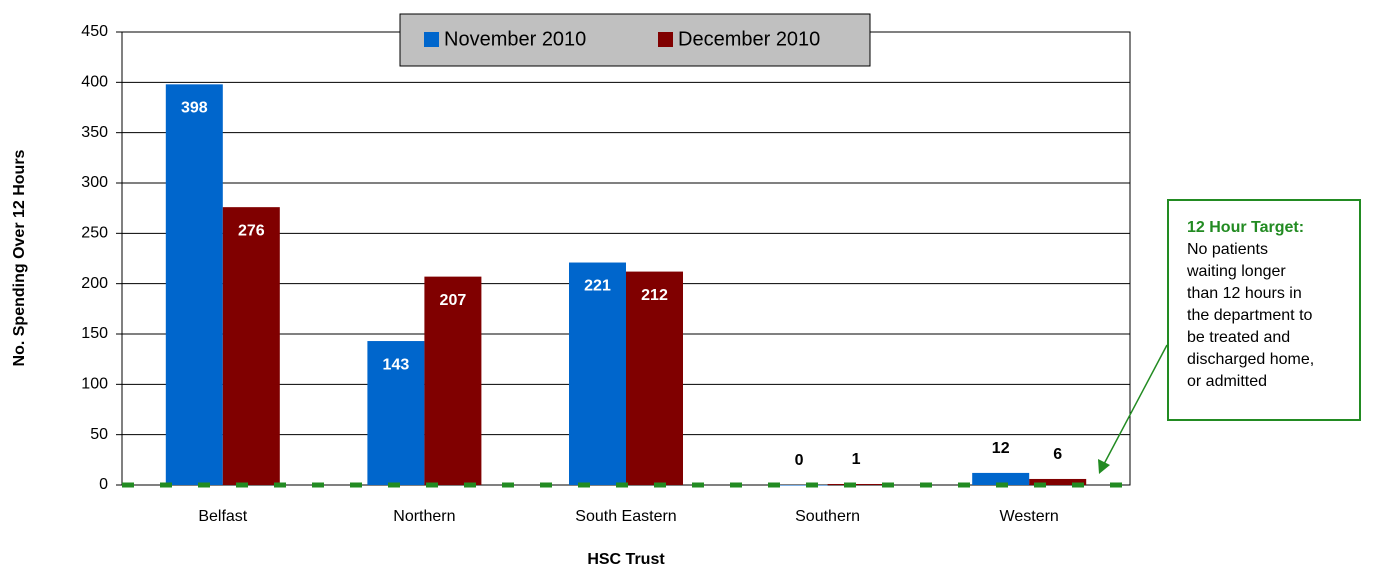 Image resolution: width=1375 pixels, height=569 pixels. What do you see at coordinates (1250, 315) in the screenshot?
I see `annotation-line: the department to` at bounding box center [1250, 315].